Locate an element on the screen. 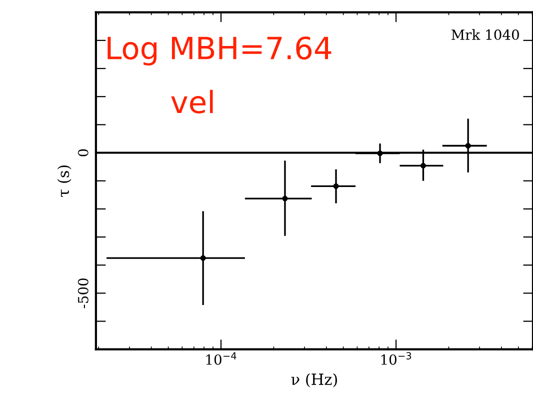  annotation: Log MBH=7.64 is located at coordinates (220, 51).